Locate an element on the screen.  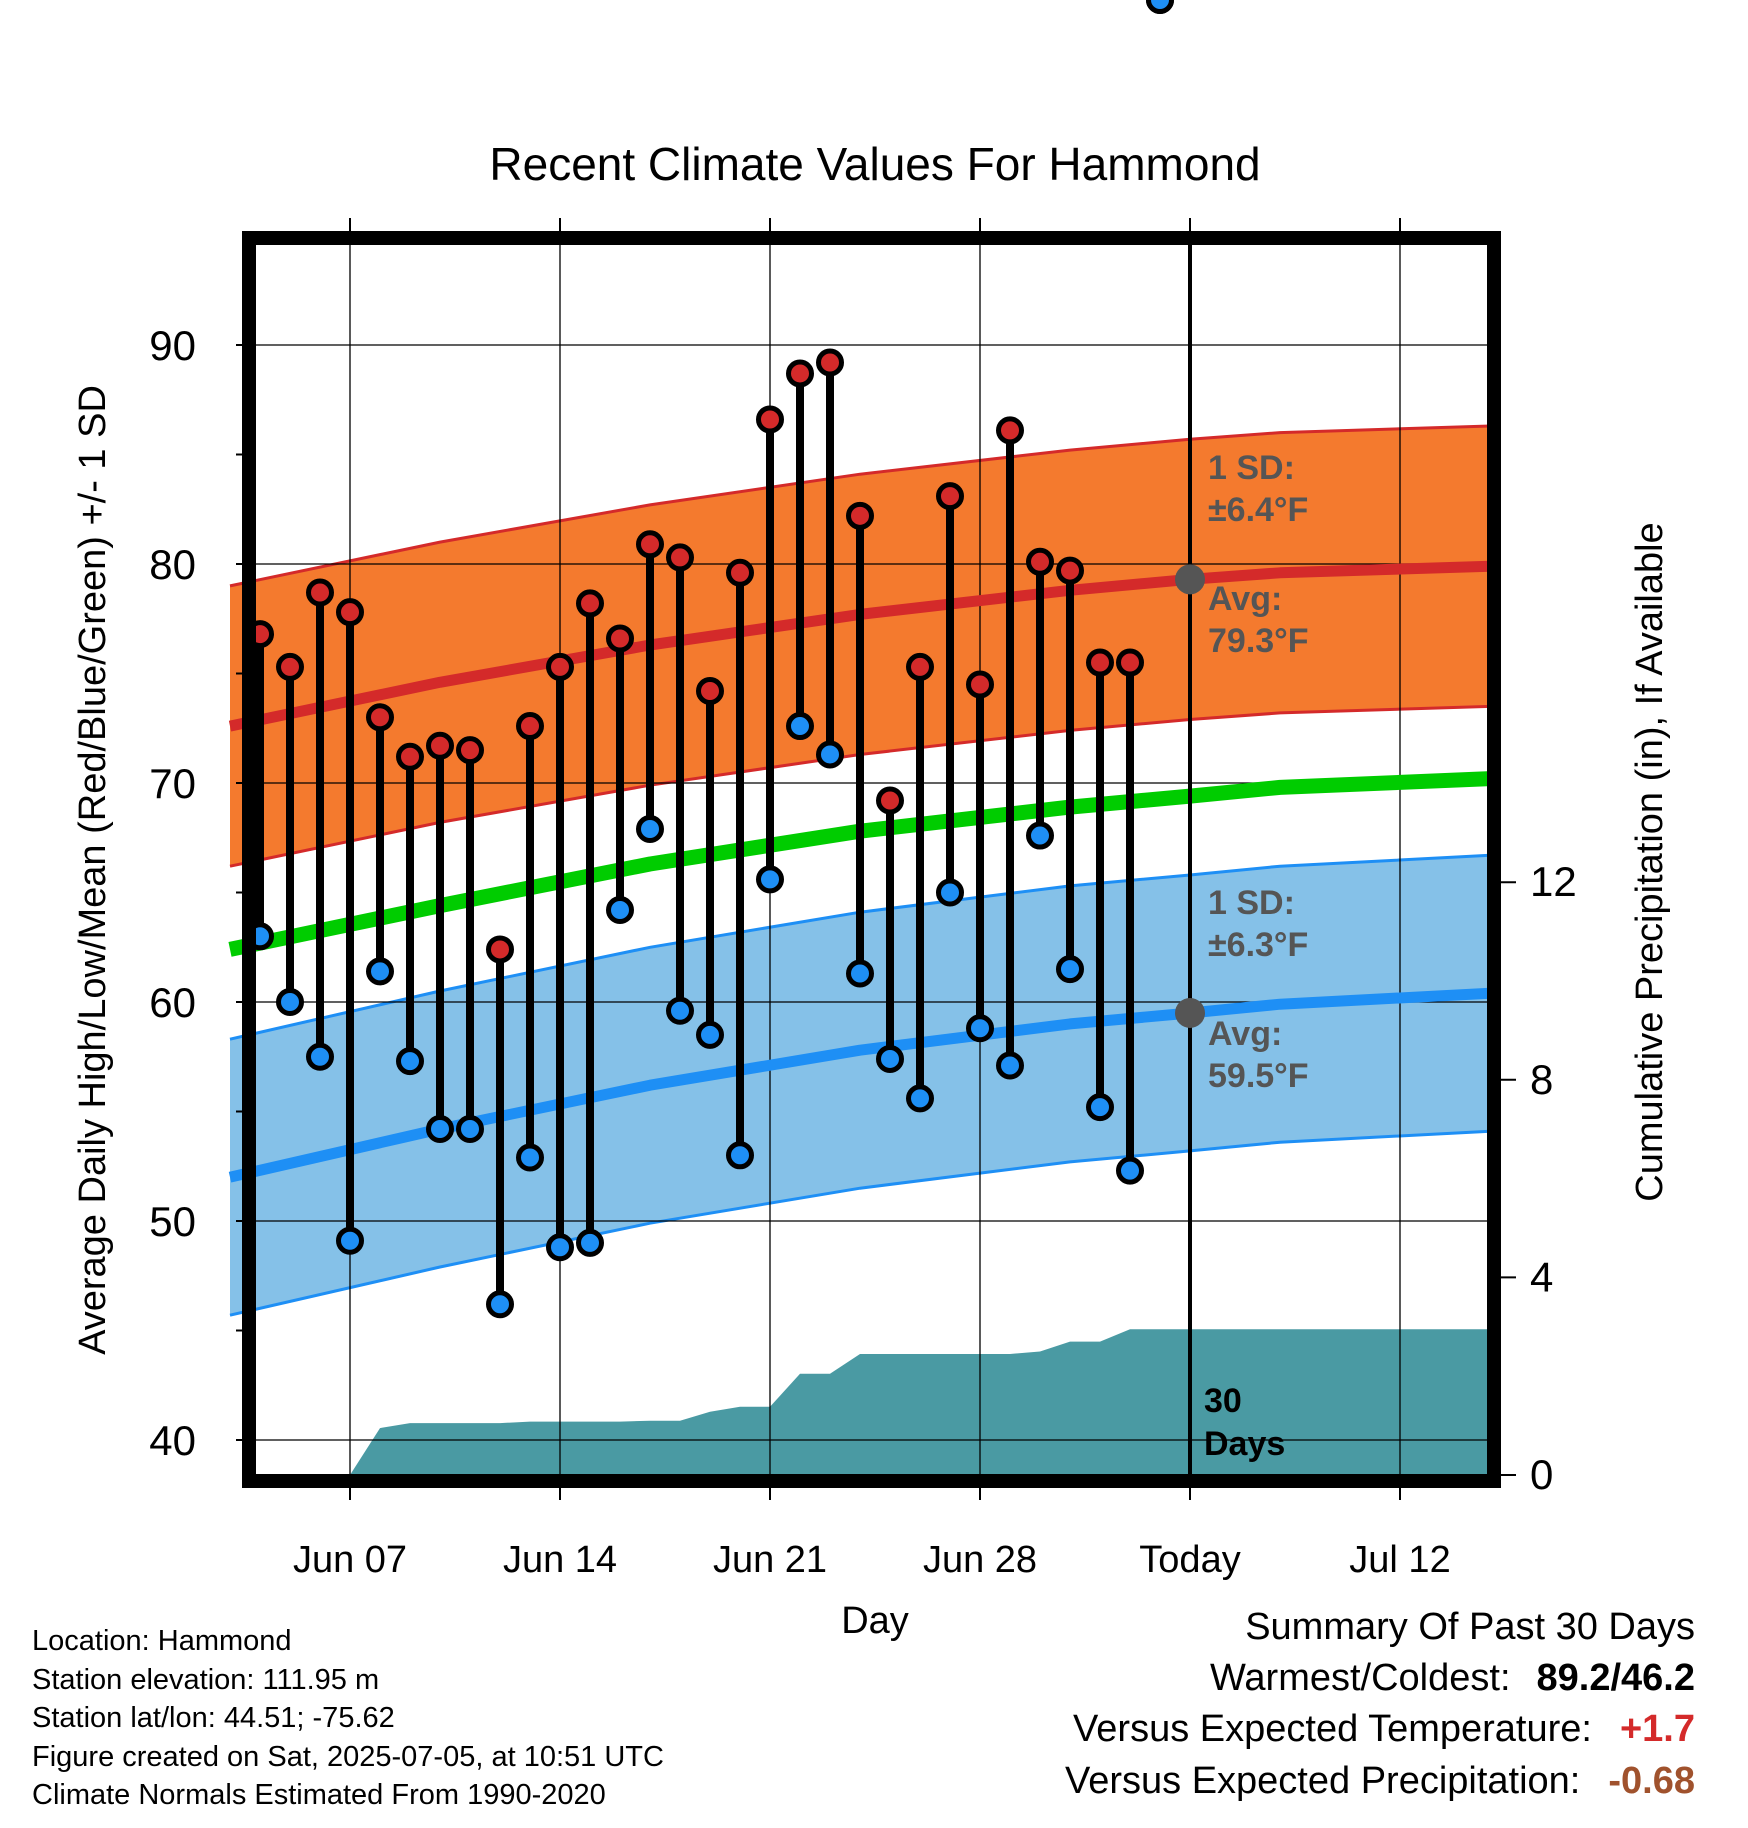
low-sd-band-upper-edge is located at coordinates (860, 947).